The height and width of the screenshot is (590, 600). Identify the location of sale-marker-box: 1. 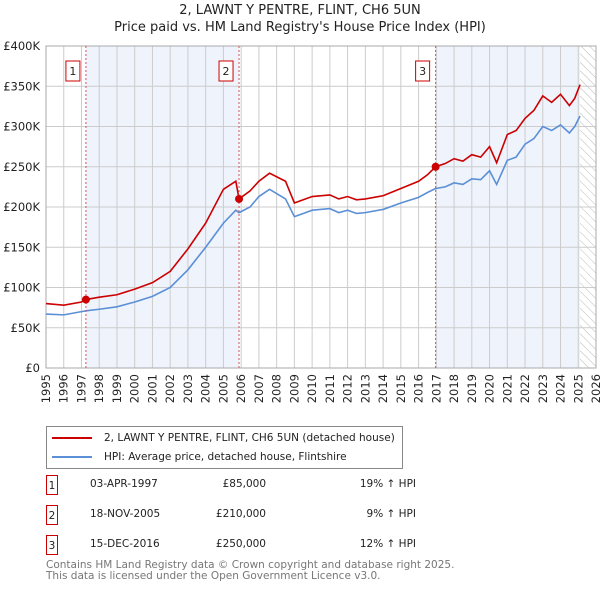
(52, 485).